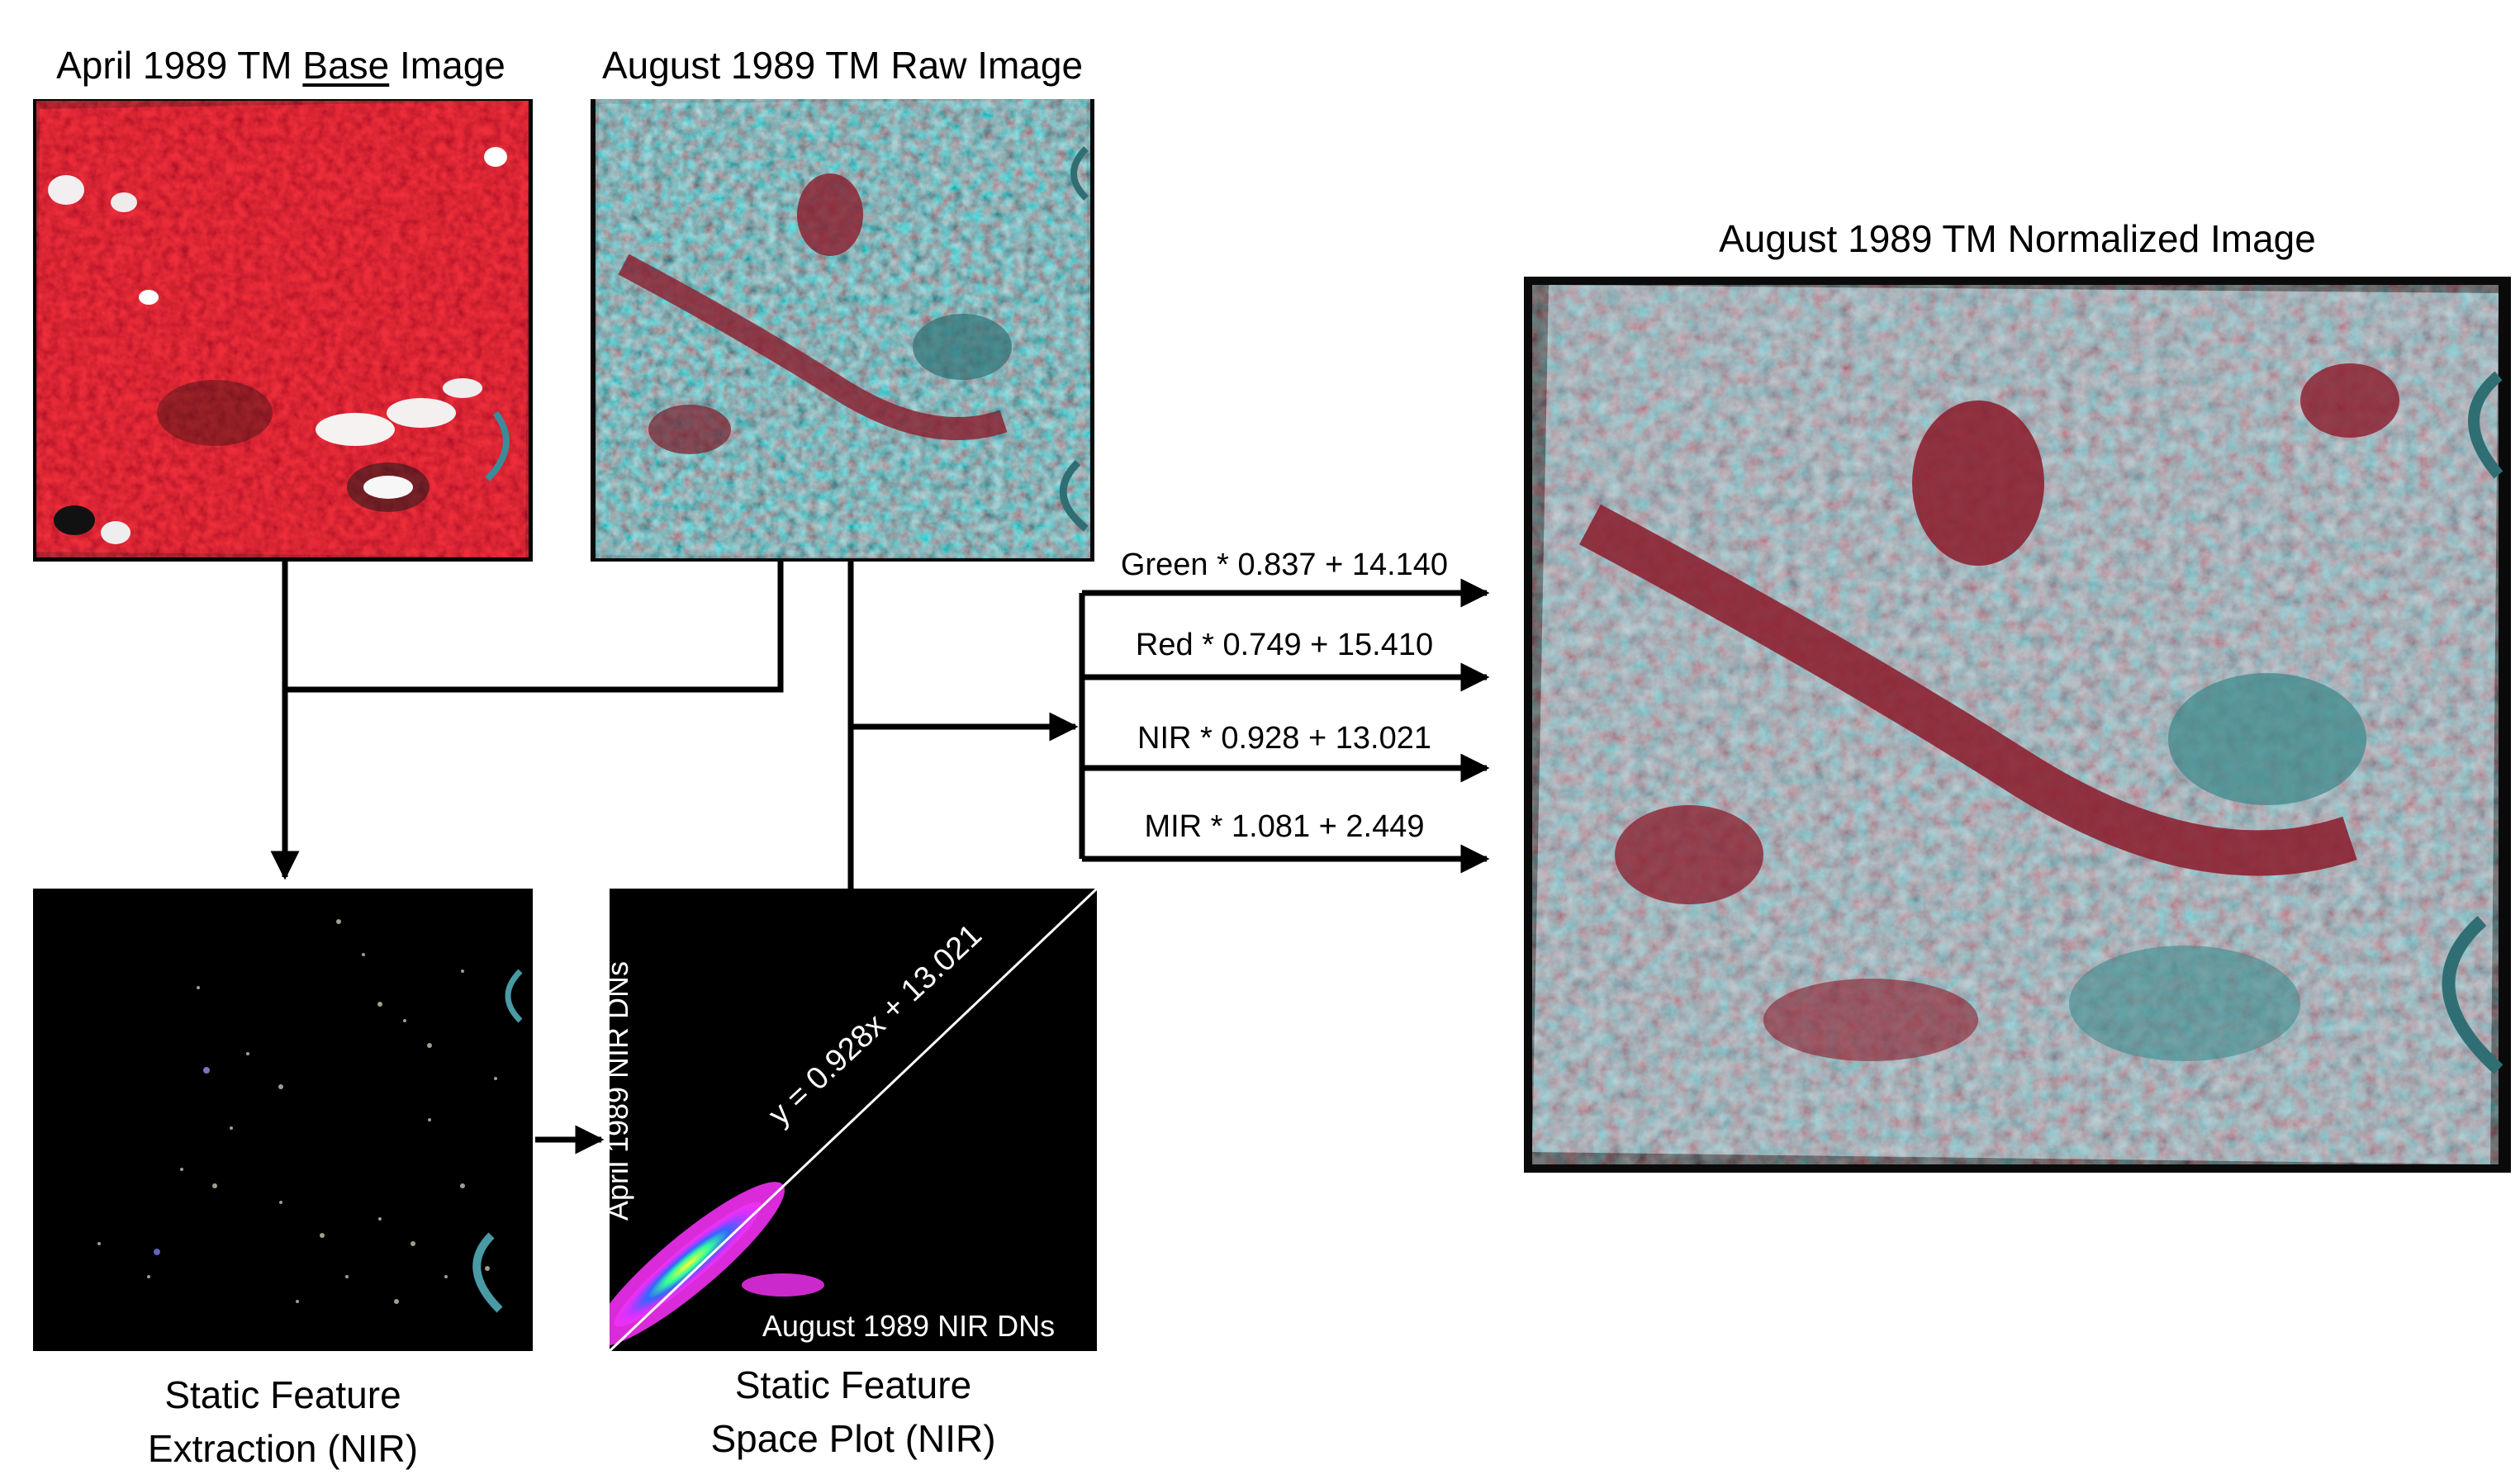  I want to click on nir-band-equation: NIR * 0.928 + 13.021, so click(1284, 738).